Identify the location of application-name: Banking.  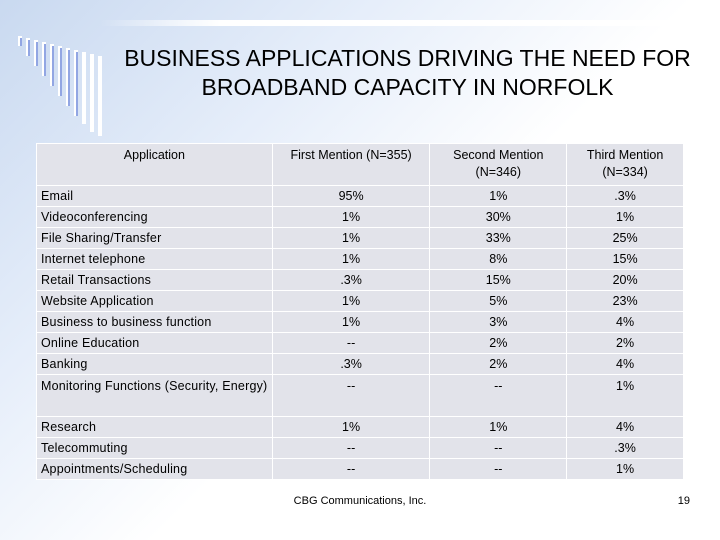
(154, 364).